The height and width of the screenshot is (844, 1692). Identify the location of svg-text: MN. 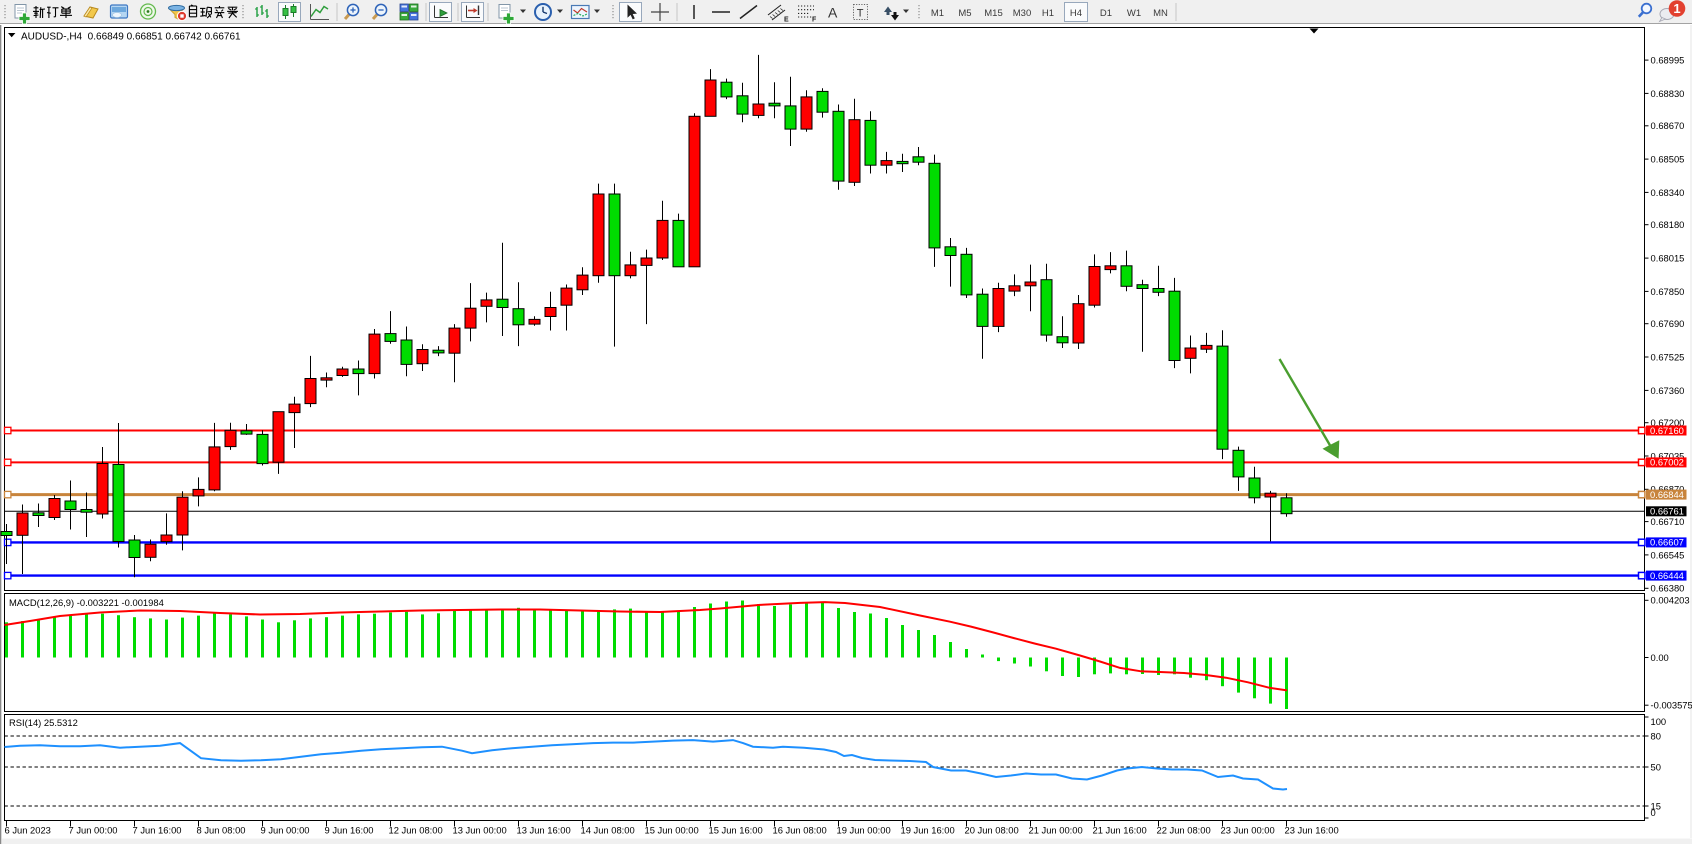
(1160, 13).